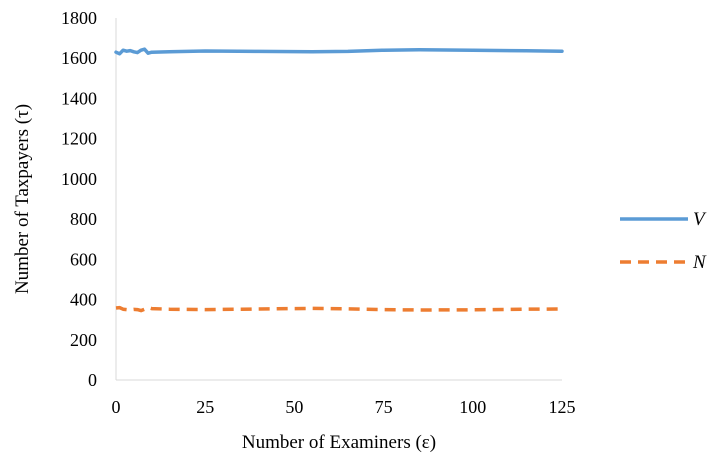  Describe the element at coordinates (205, 407) in the screenshot. I see `x-tick-label: 25` at that location.